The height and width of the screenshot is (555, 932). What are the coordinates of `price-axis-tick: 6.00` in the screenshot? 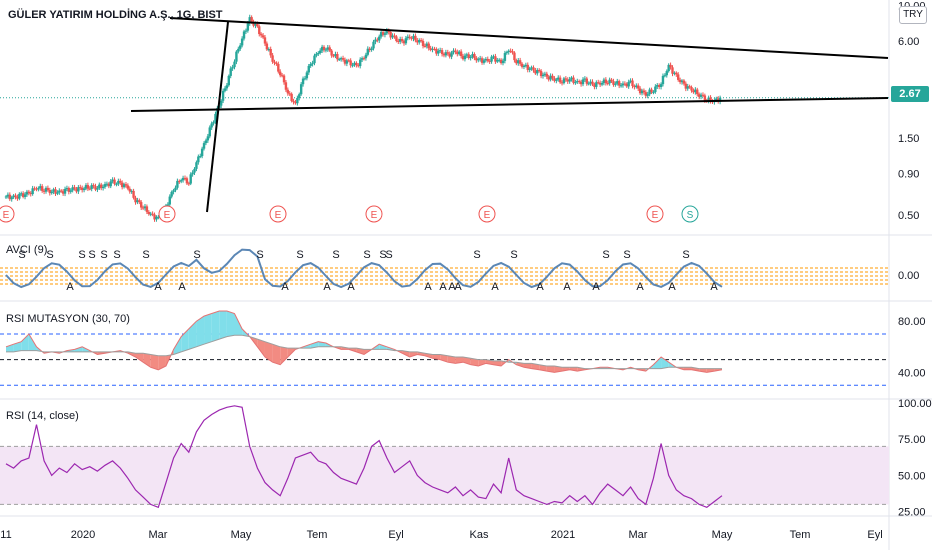 It's located at (908, 42).